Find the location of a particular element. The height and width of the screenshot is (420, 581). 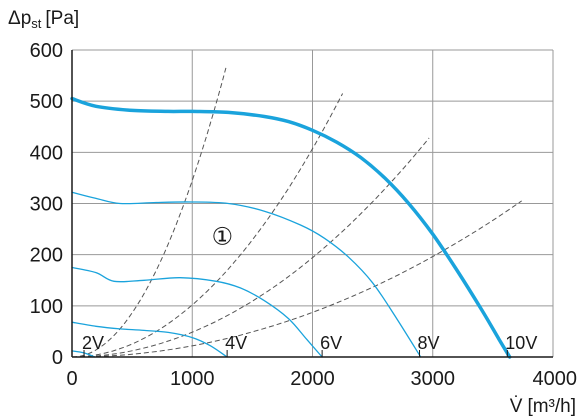

y-tick-label: 300 is located at coordinates (46, 205).